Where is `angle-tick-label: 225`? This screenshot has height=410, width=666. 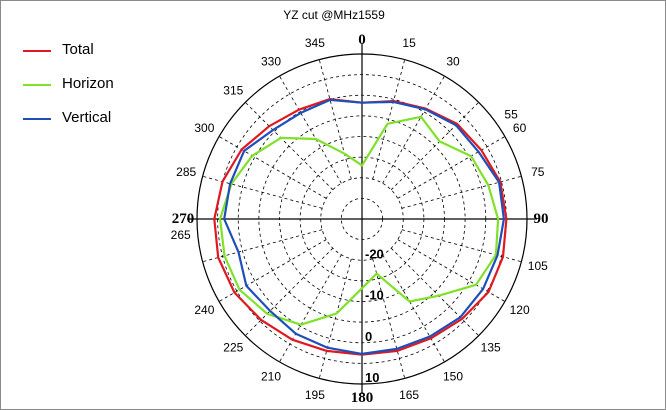
angle-tick-label: 225 is located at coordinates (233, 348).